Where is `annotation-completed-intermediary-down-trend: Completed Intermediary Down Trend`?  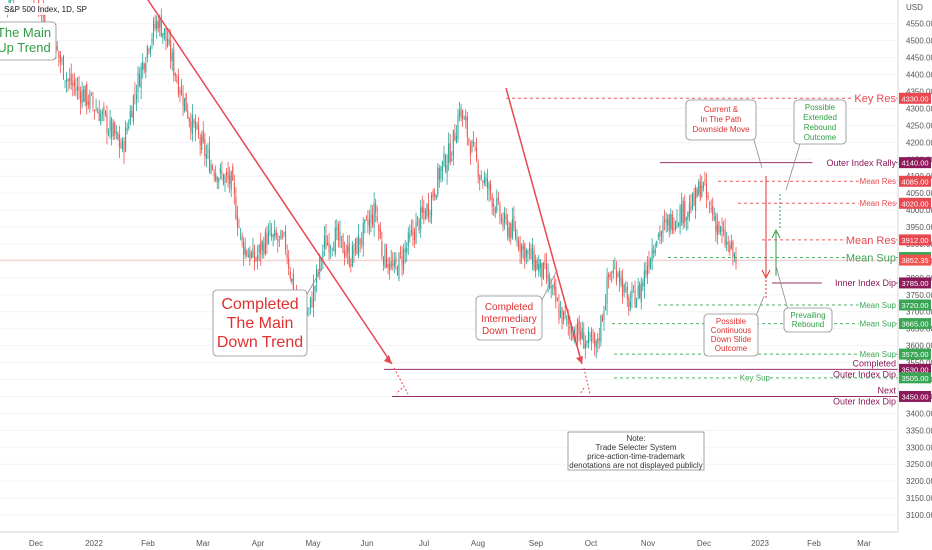
annotation-completed-intermediary-down-trend: Completed Intermediary Down Trend is located at coordinates (516, 306).